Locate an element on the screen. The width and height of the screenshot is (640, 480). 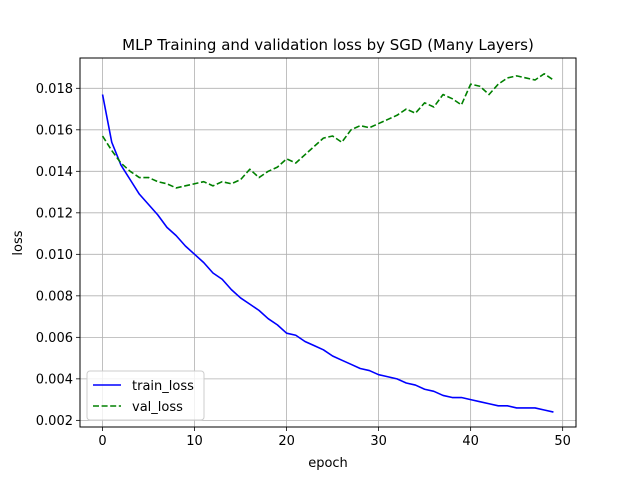
x-tick-label: 20 is located at coordinates (286, 441).